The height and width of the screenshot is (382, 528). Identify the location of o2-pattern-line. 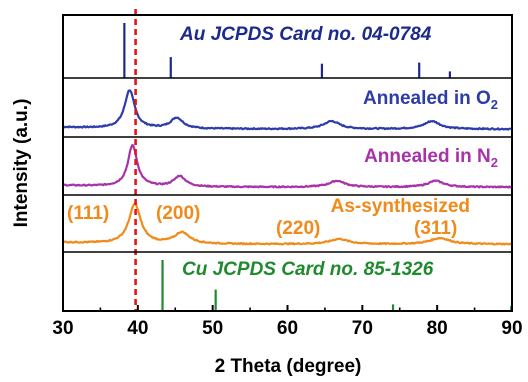
(287, 110).